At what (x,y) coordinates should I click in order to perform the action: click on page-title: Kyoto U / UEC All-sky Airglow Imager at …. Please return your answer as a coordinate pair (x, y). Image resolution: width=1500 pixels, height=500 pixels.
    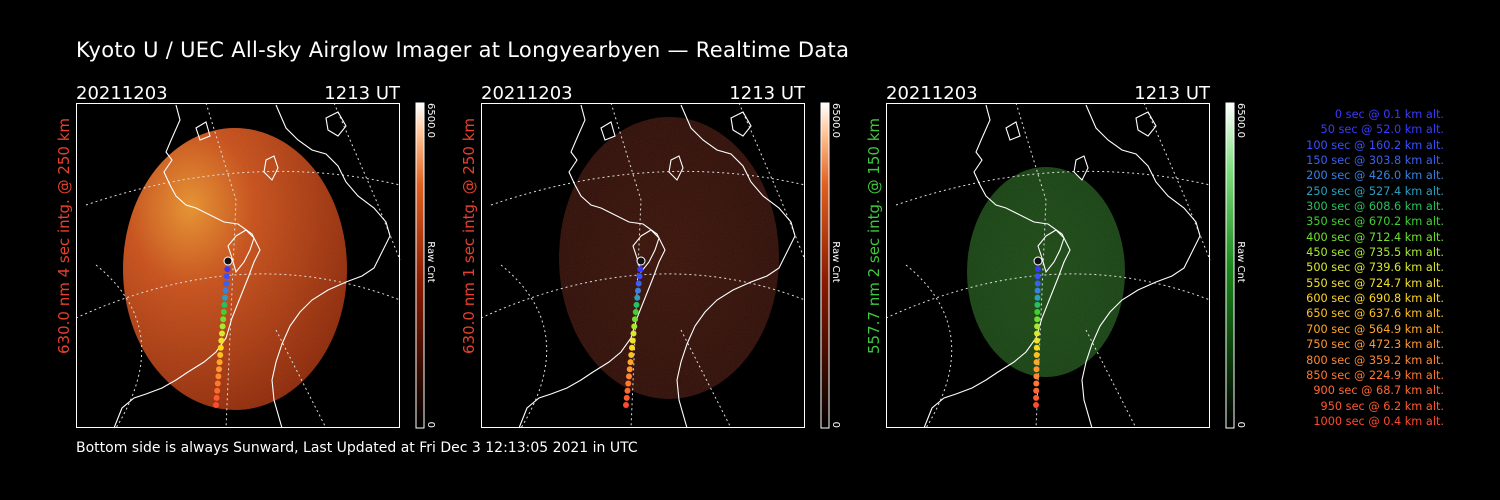
    Looking at the image, I should click on (463, 50).